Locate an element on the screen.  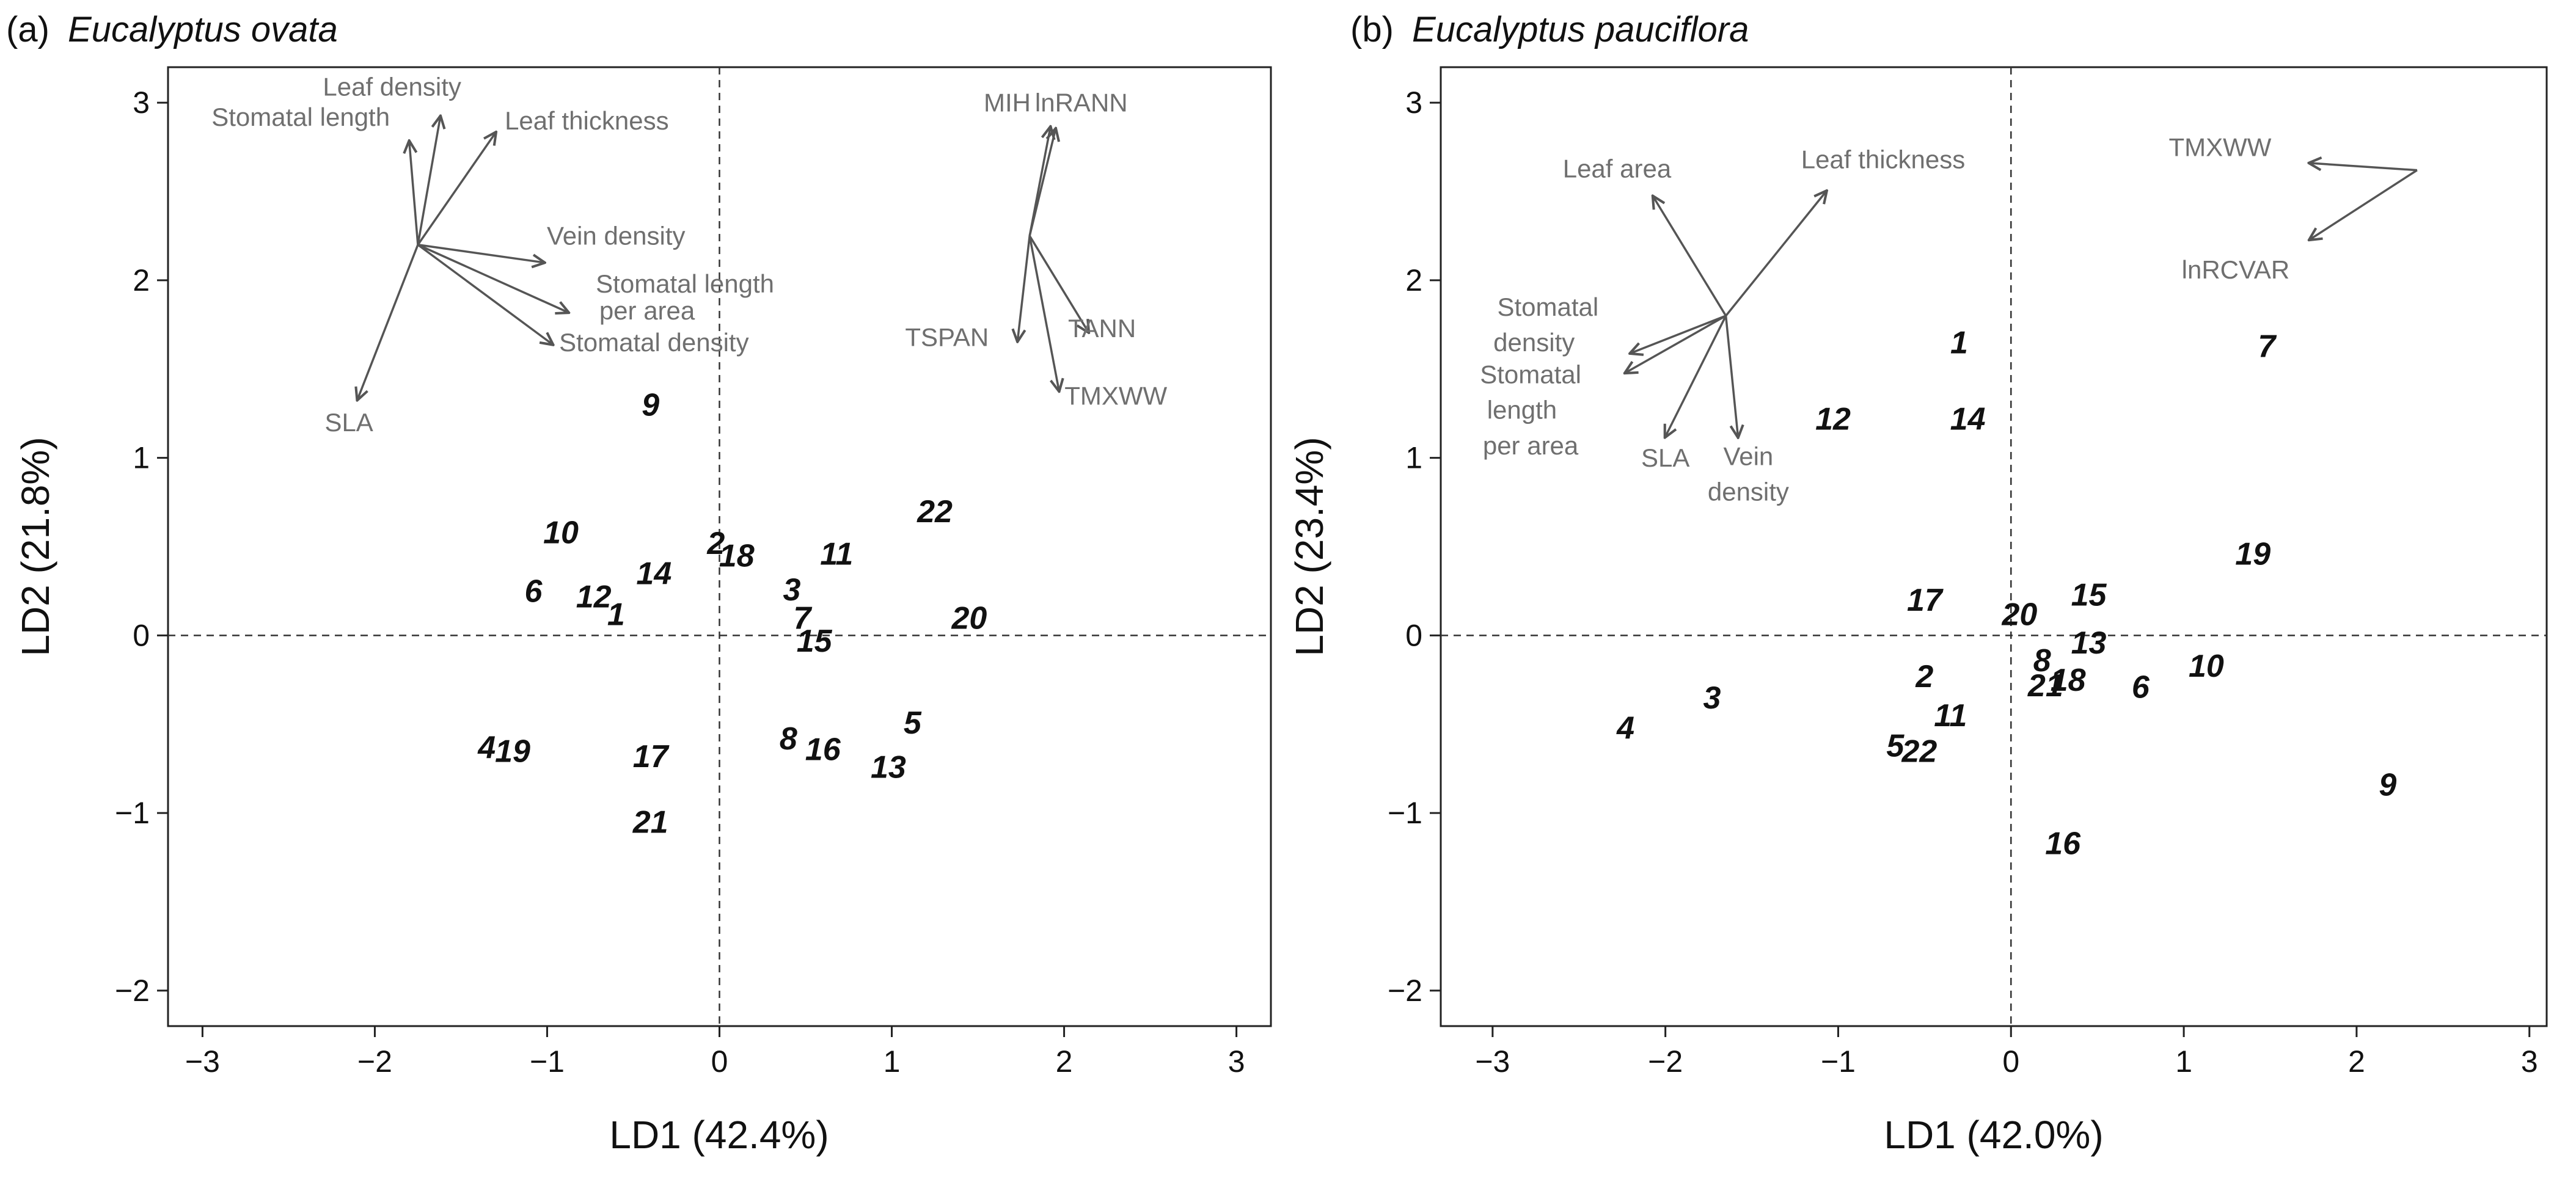
panel-b-vector-label-stomatal-length-per-area: length is located at coordinates (1522, 410).